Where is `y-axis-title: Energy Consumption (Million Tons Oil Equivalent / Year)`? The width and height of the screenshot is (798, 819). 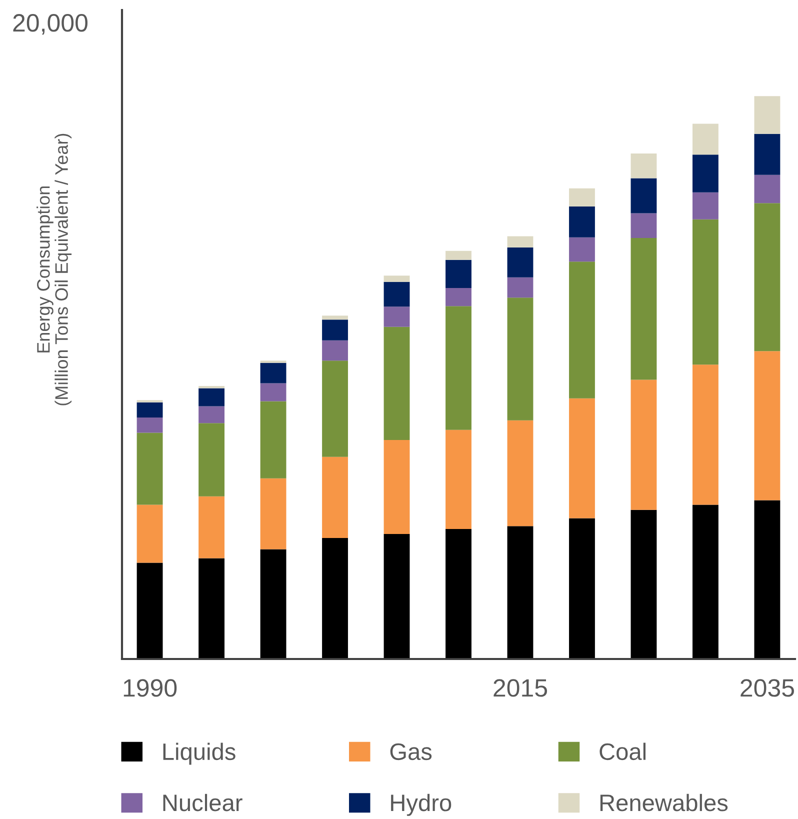 y-axis-title: Energy Consumption (Million Tons Oil Equivalent / Year) is located at coordinates (54, 270).